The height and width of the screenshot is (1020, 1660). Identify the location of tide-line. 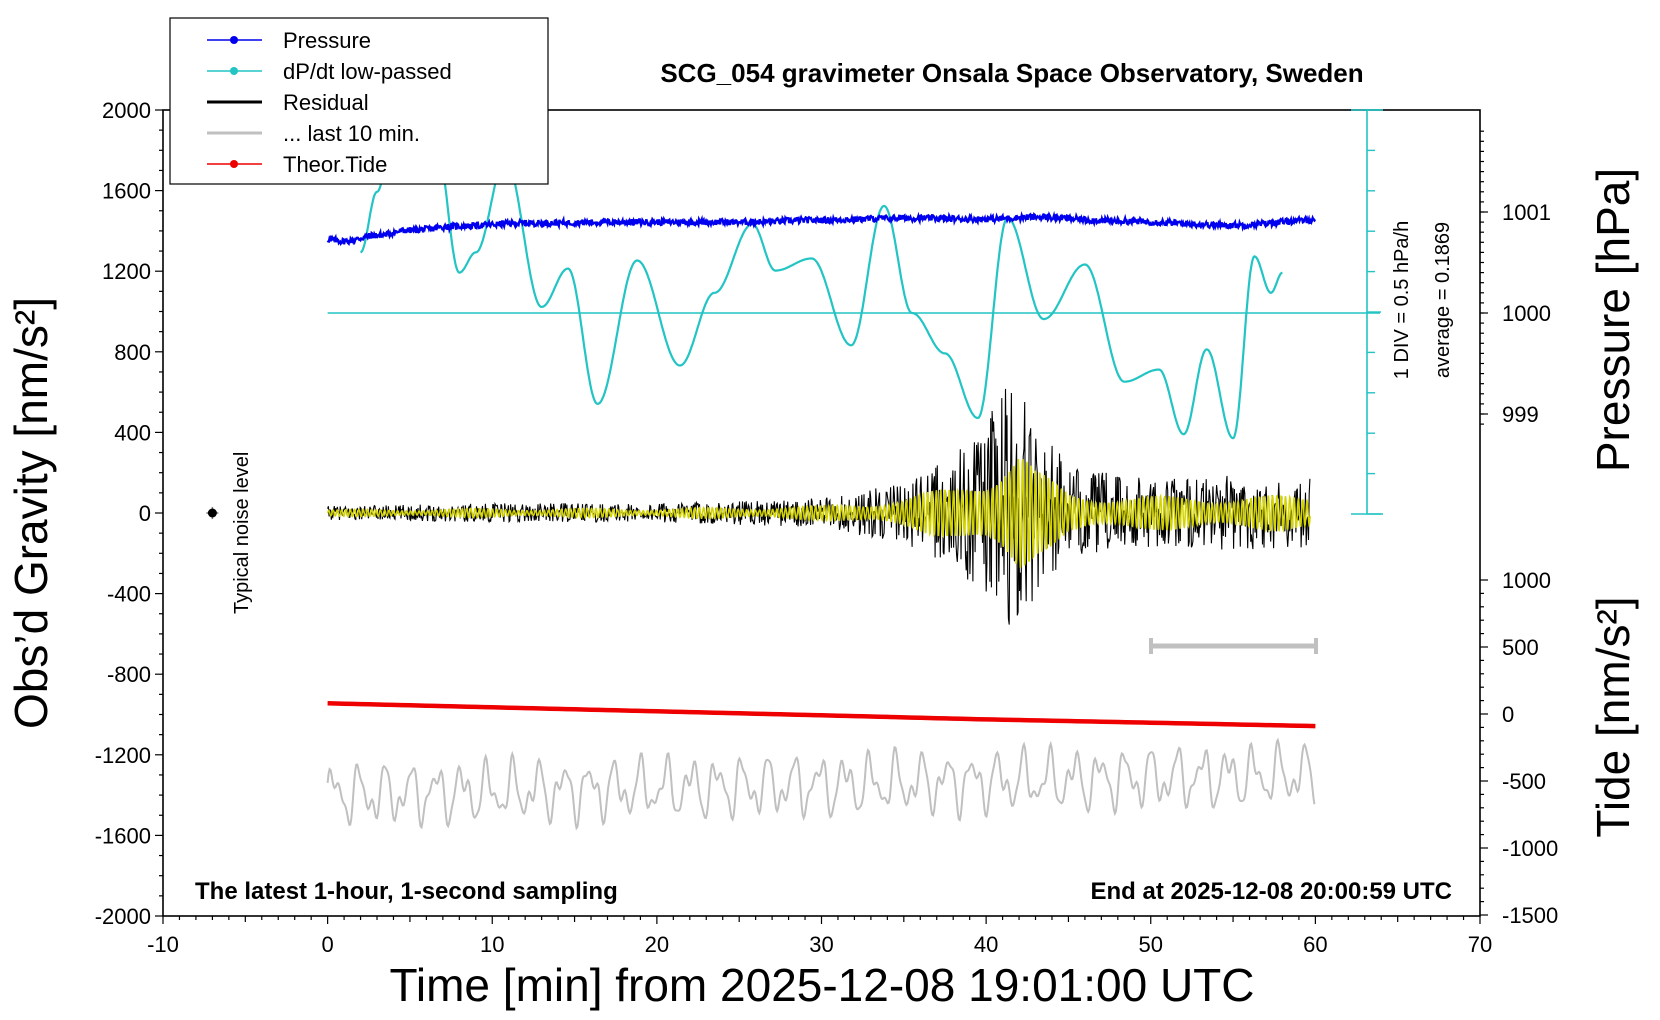
(821, 715).